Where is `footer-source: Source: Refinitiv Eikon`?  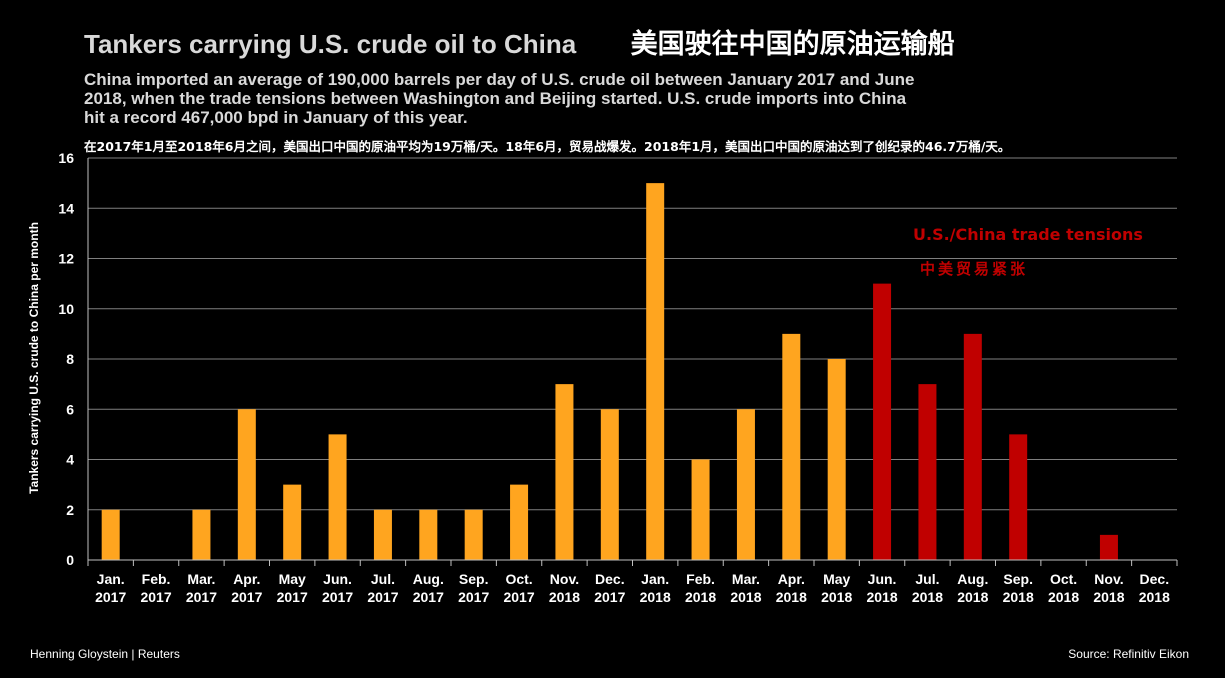 footer-source: Source: Refinitiv Eikon is located at coordinates (1128, 654).